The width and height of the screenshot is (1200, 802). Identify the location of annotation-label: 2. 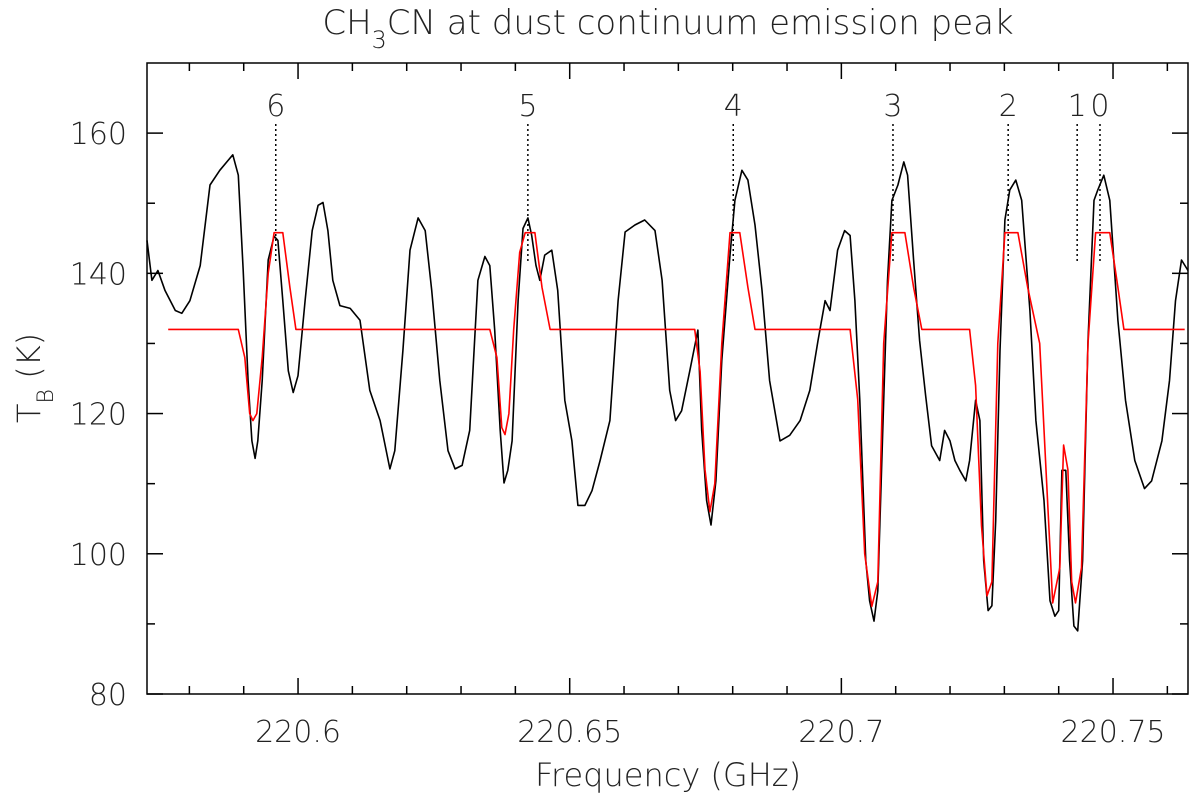
(1008, 106).